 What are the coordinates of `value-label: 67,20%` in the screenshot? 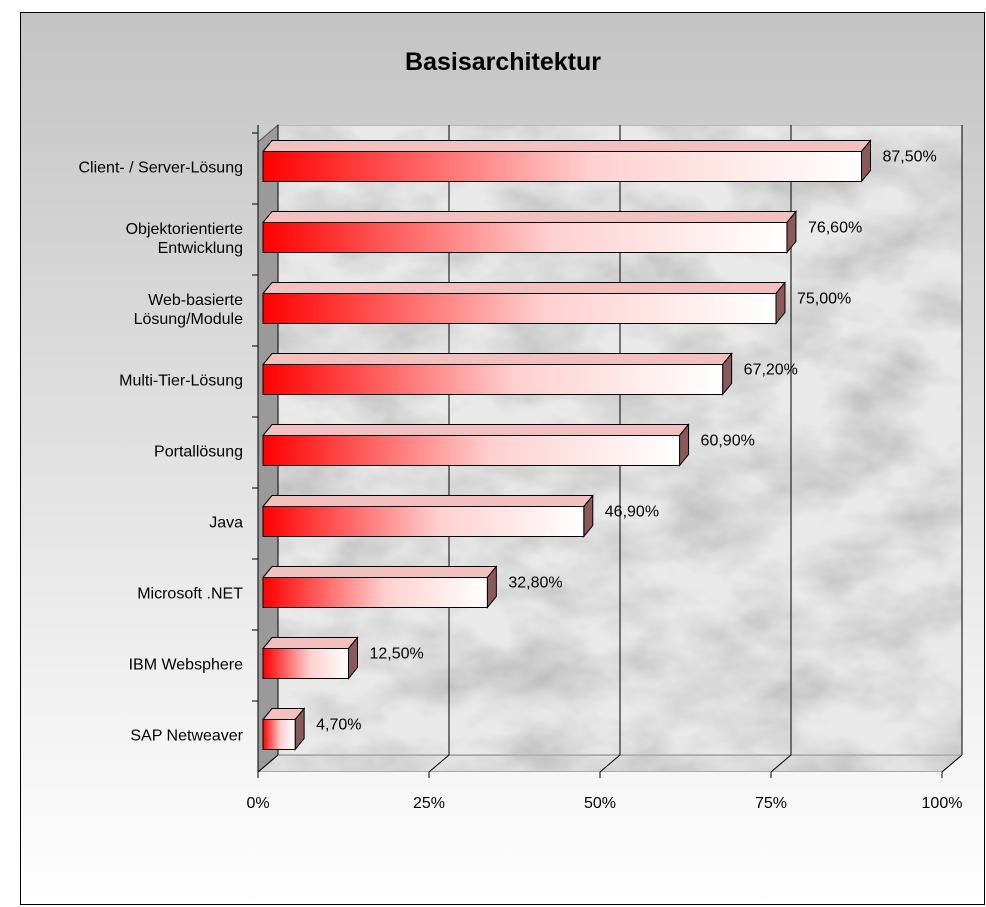 It's located at (771, 370).